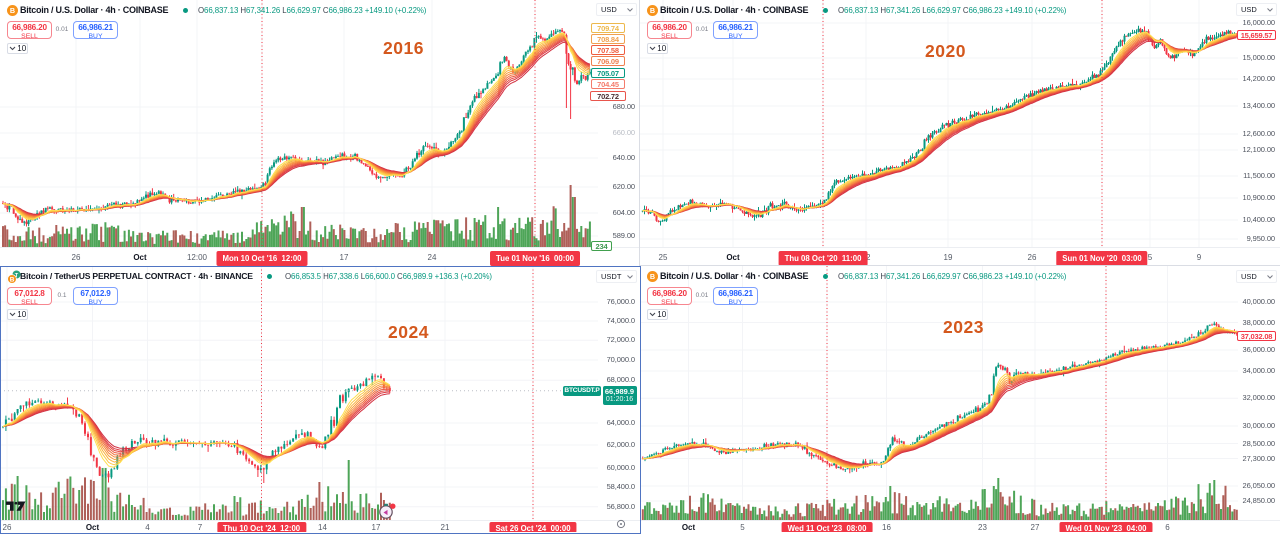  What do you see at coordinates (17, 276) in the screenshot?
I see `svg-text: T` at bounding box center [17, 276].